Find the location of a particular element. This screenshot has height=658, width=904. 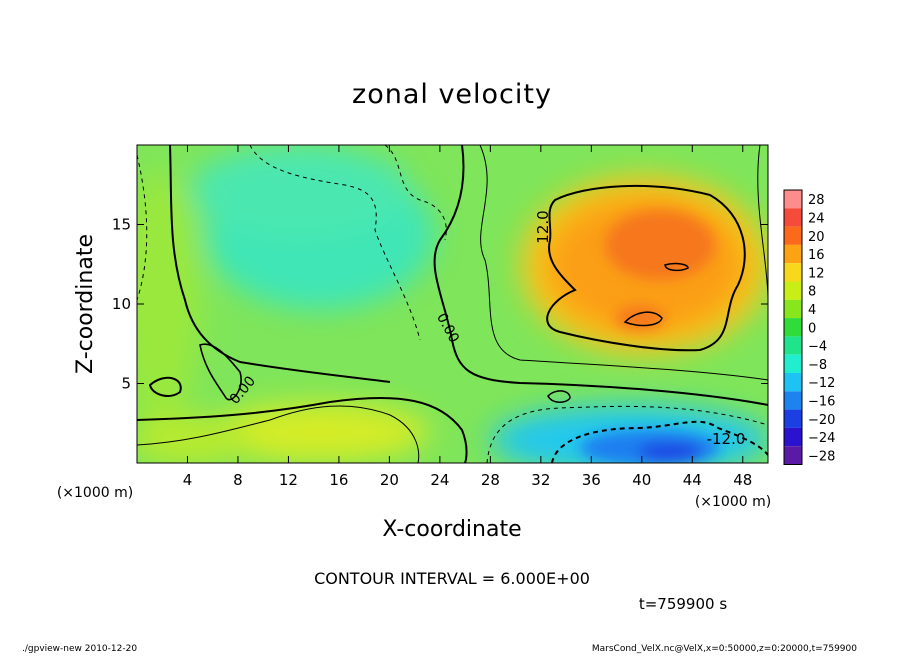

contour-neg-twelve is located at coordinates (659, 441).